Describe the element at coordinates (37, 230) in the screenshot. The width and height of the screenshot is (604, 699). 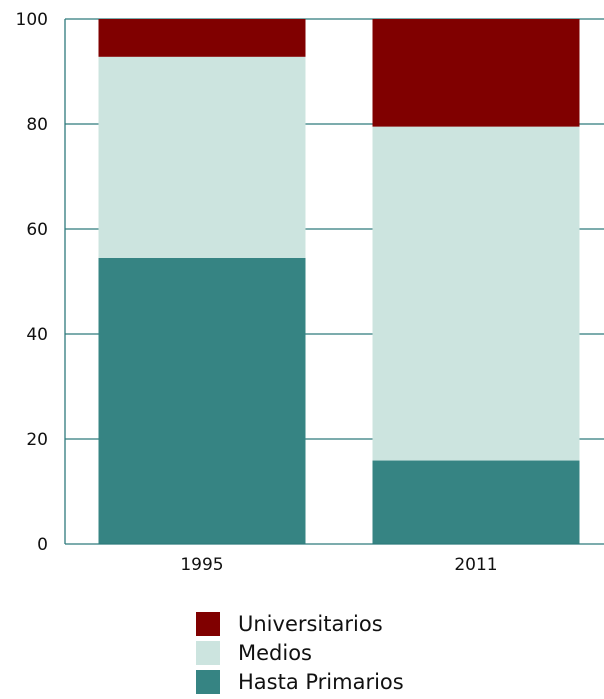
I see `y-tick-label-60: 60` at that location.